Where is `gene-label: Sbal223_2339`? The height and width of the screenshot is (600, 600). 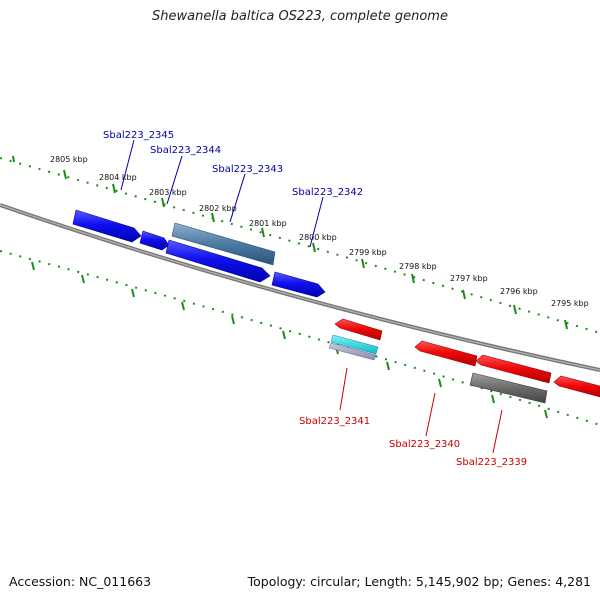
gene-label: Sbal223_2339 is located at coordinates (491, 462).